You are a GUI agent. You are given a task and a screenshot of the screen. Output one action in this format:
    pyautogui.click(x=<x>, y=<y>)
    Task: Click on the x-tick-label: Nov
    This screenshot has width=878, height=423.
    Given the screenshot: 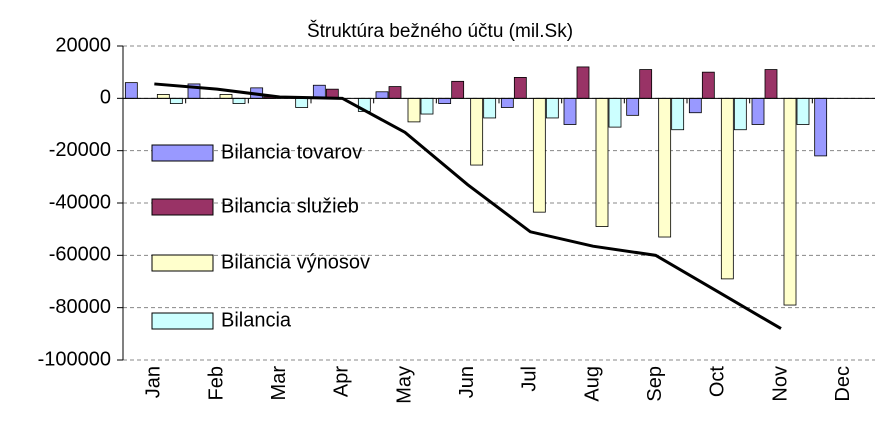 What is the action you would take?
    pyautogui.click(x=780, y=384)
    